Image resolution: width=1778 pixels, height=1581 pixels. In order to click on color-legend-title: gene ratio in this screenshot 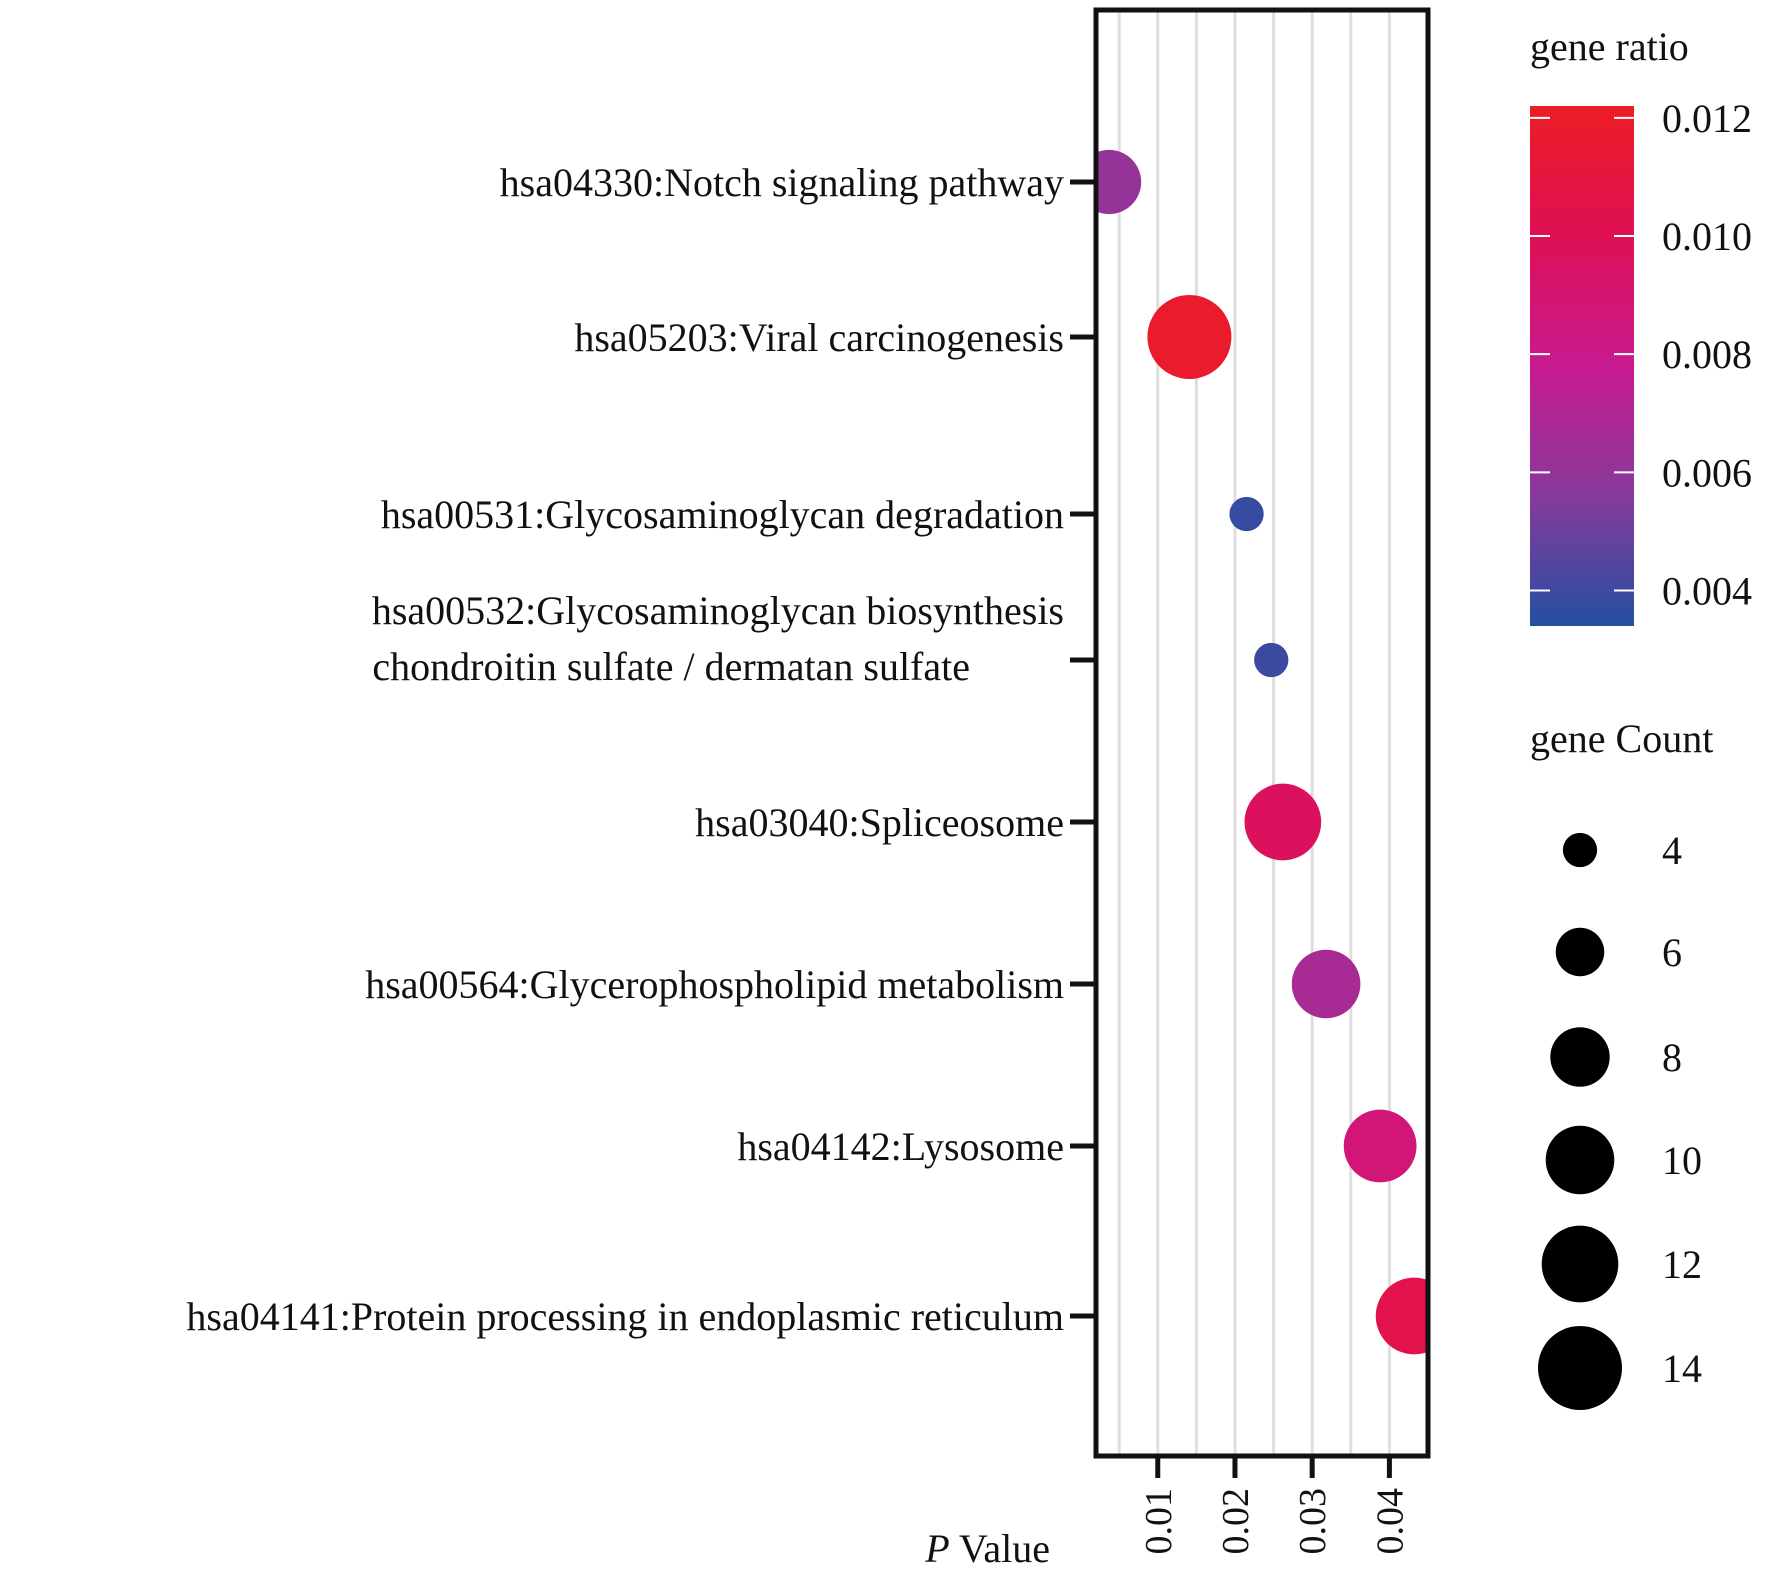, I will do `click(1609, 46)`.